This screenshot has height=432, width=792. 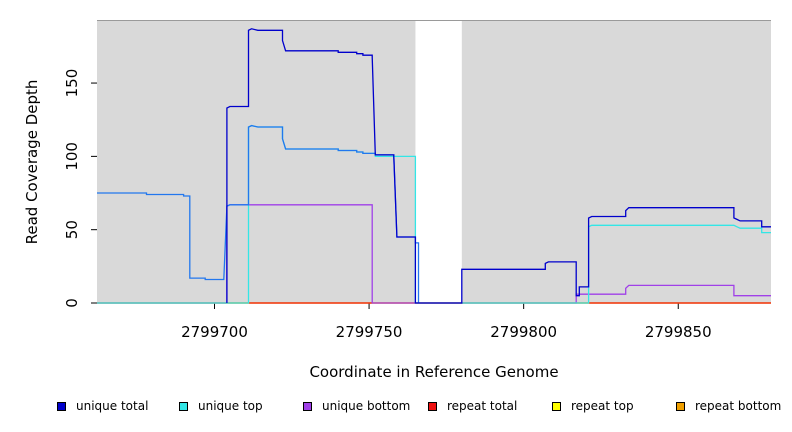 I want to click on legend-item: unique bottom, so click(x=356, y=406).